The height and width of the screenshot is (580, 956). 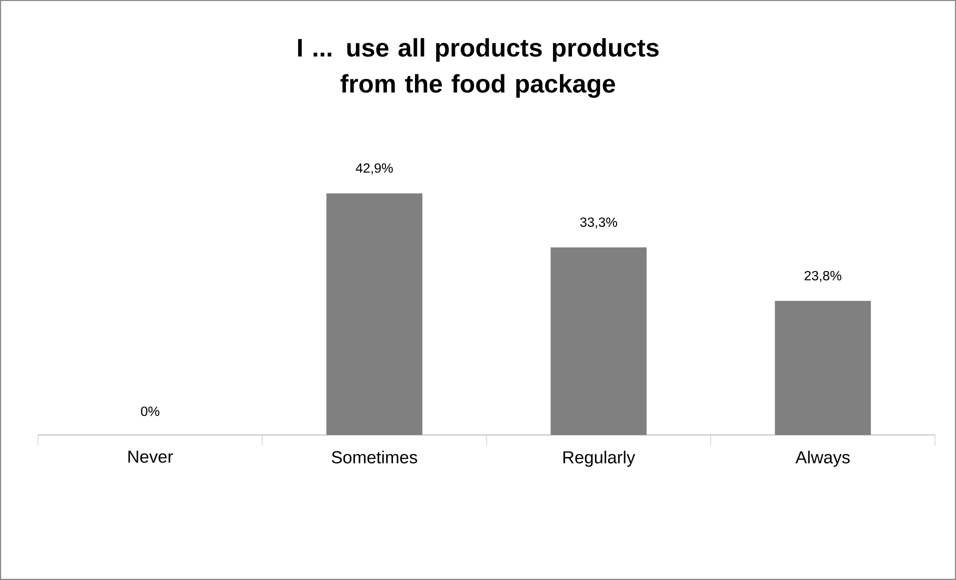 What do you see at coordinates (599, 458) in the screenshot?
I see `x-tick-label: Regularly` at bounding box center [599, 458].